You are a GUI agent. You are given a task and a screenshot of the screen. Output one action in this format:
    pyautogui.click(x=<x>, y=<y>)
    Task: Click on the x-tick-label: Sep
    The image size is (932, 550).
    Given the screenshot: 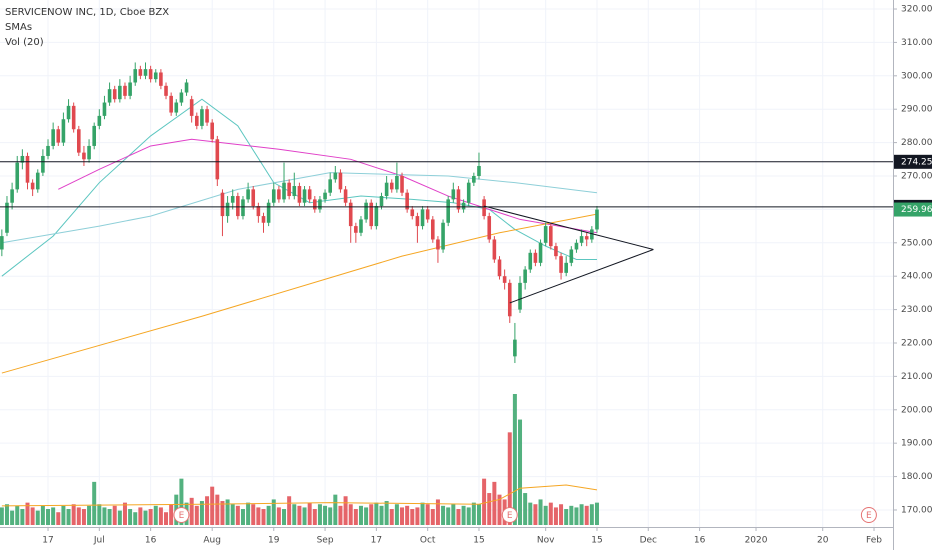 What is the action you would take?
    pyautogui.click(x=325, y=541)
    